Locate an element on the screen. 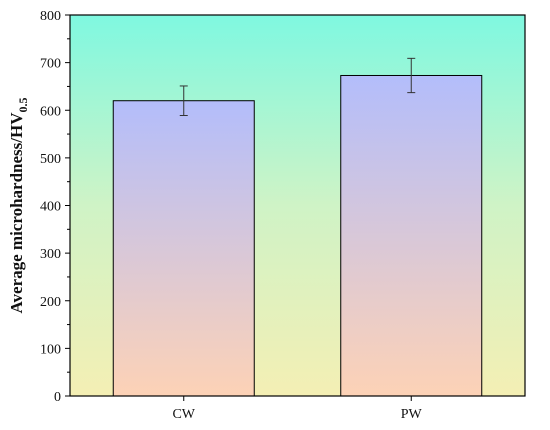 The width and height of the screenshot is (550, 430). y-axis: 0 100 200 300 400 500 600 700 800 is located at coordinates (55, 207).